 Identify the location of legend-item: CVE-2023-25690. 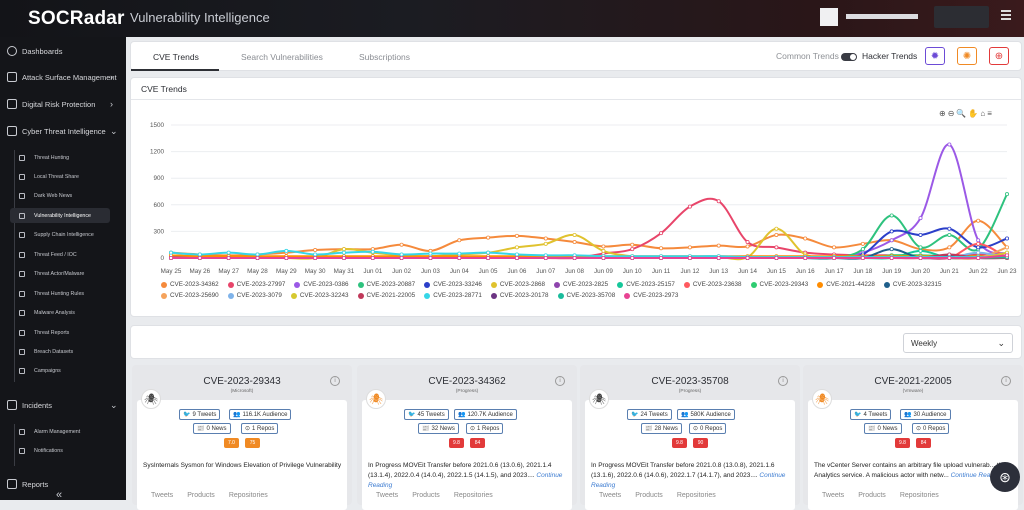
(190, 295).